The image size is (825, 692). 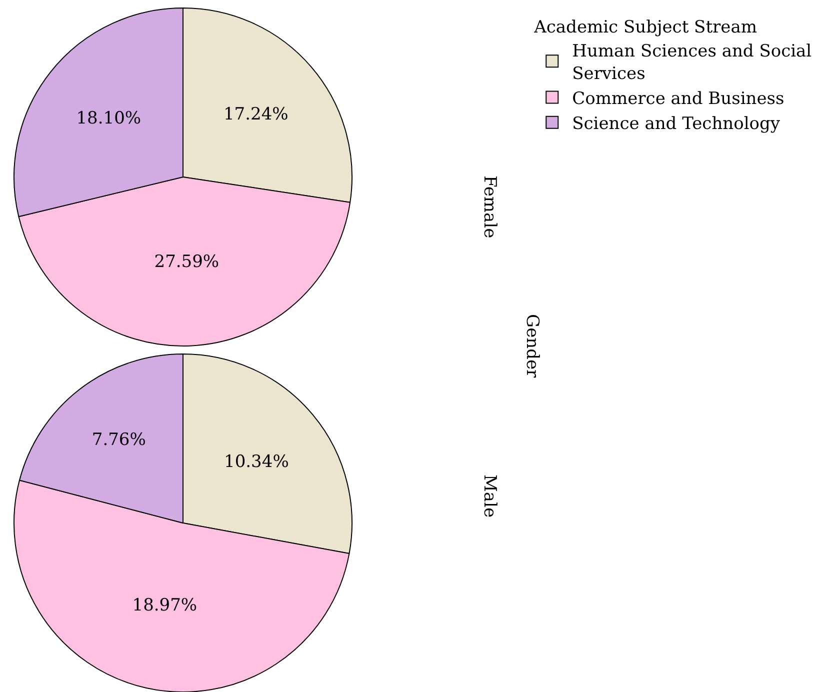 What do you see at coordinates (109, 118) in the screenshot?
I see `data-label: 18.10%` at bounding box center [109, 118].